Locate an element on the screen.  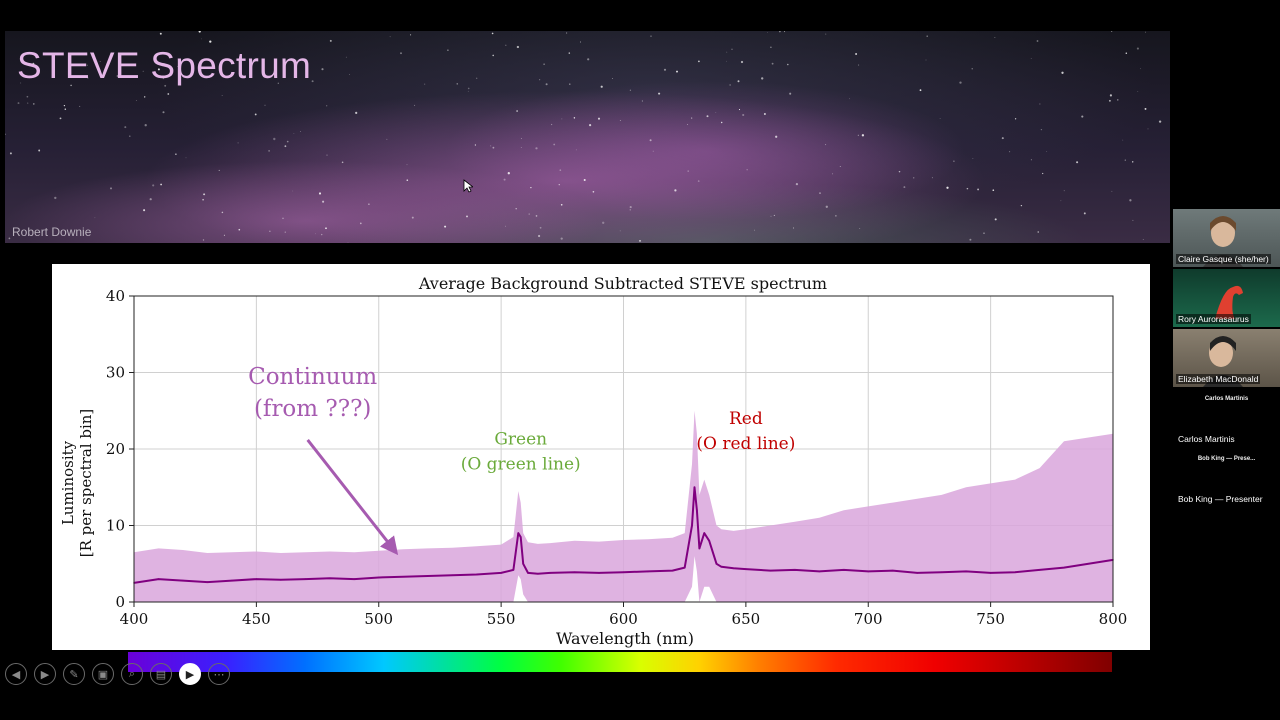
next-icon: ▶ is located at coordinates (45, 674).